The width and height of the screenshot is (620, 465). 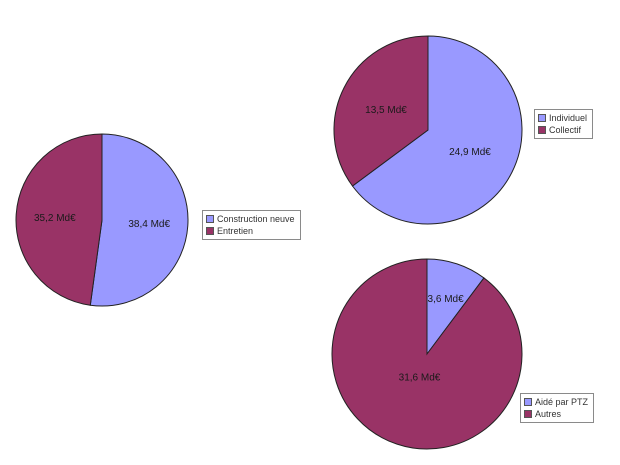 What do you see at coordinates (149, 224) in the screenshot?
I see `data-label-construction-neuve: 38,4 Md€` at bounding box center [149, 224].